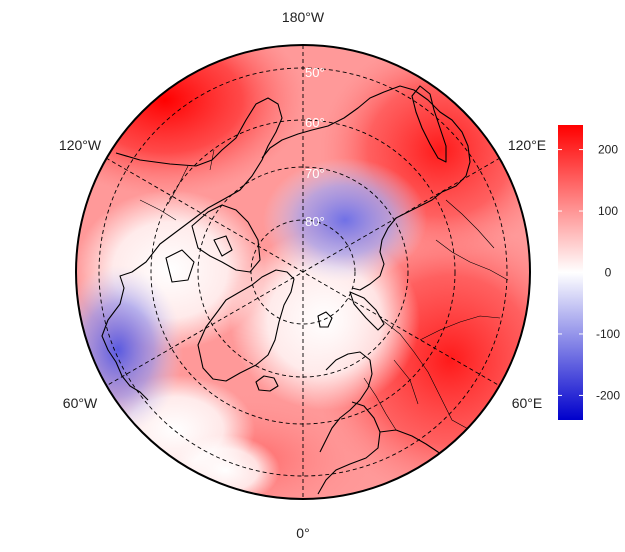 This screenshot has width=625, height=552. I want to click on colorbar-tick-label: 0, so click(608, 273).